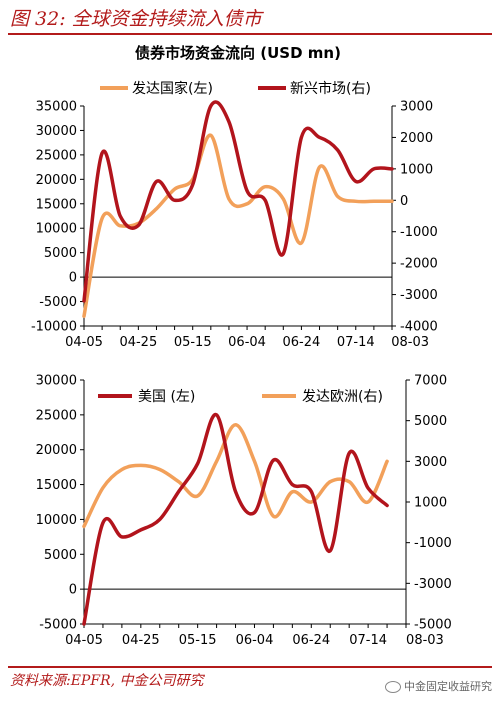 The width and height of the screenshot is (500, 705). I want to click on chart-title: 债券市场资金流向 (USD mn), so click(238, 53).